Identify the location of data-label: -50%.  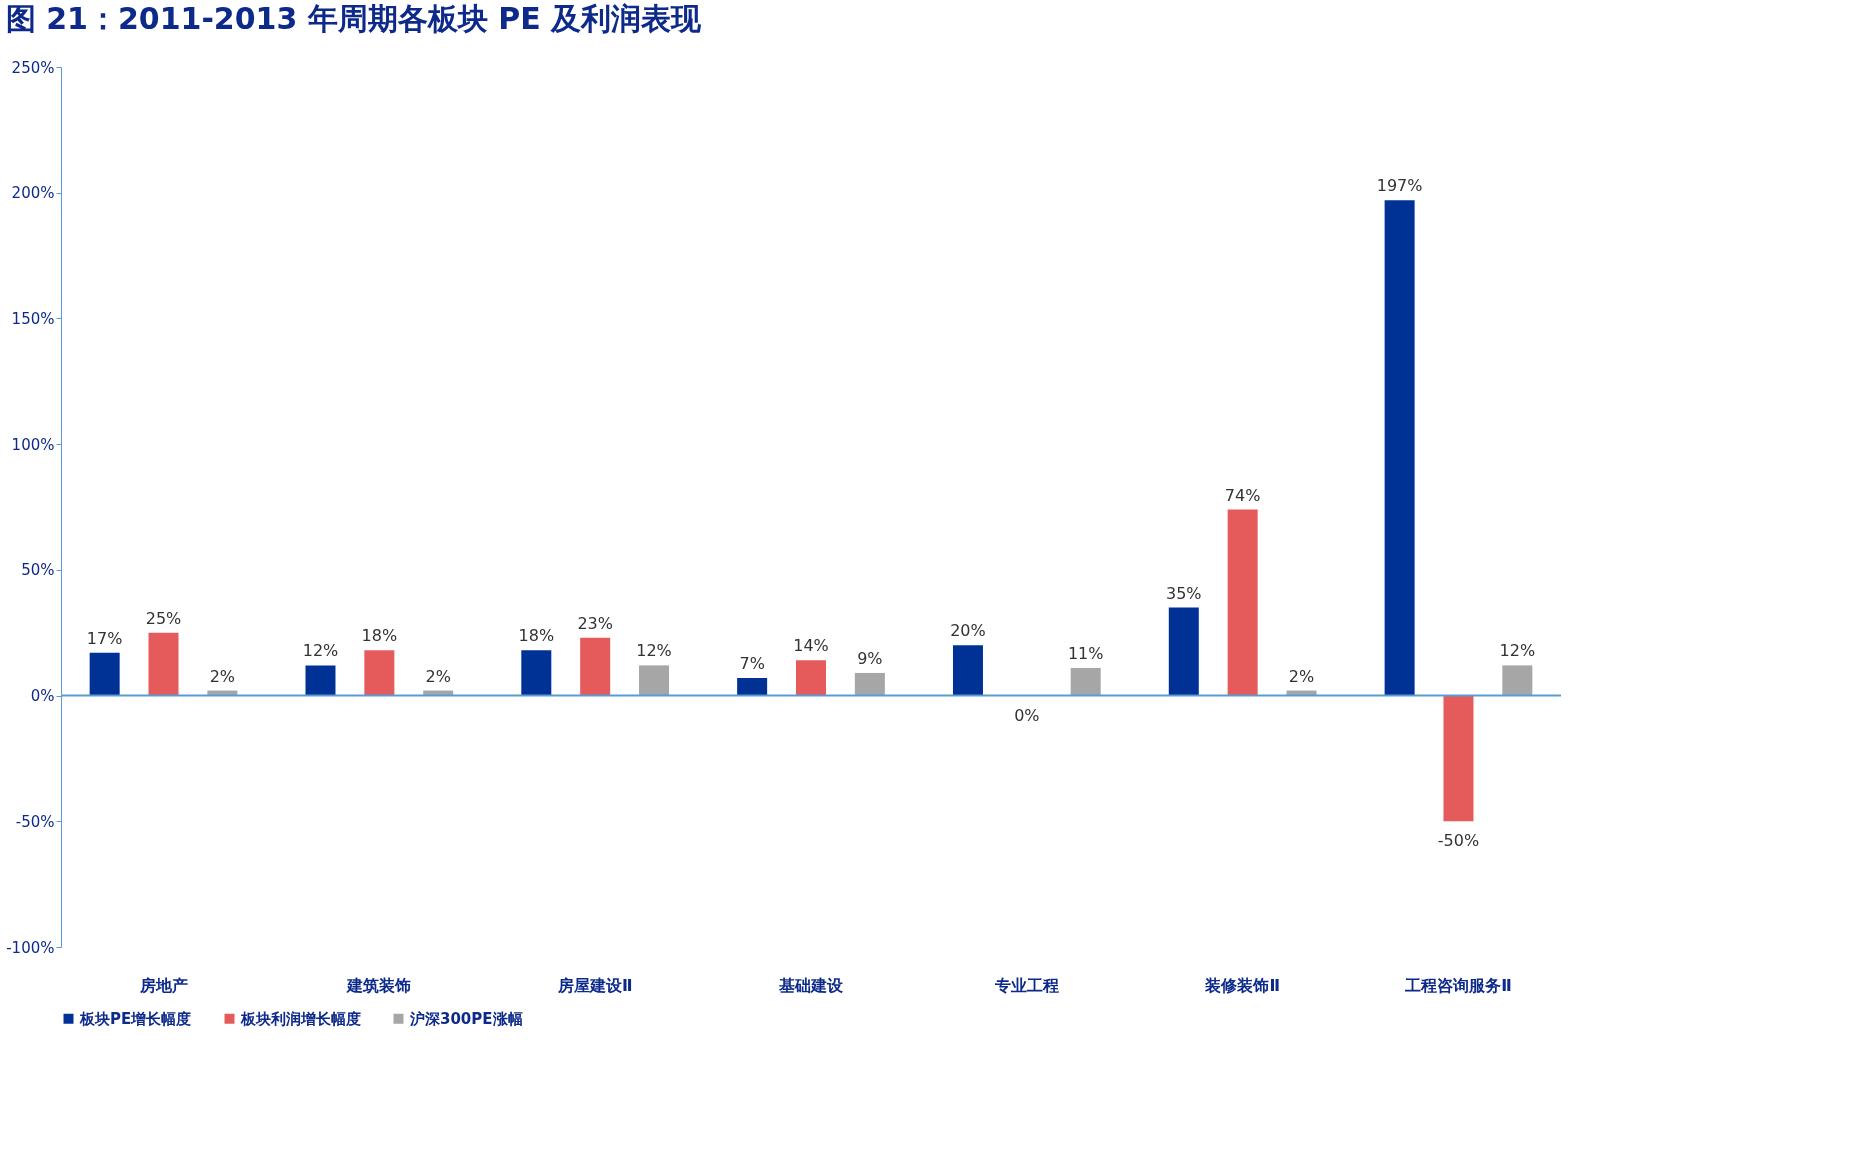
(1458, 841).